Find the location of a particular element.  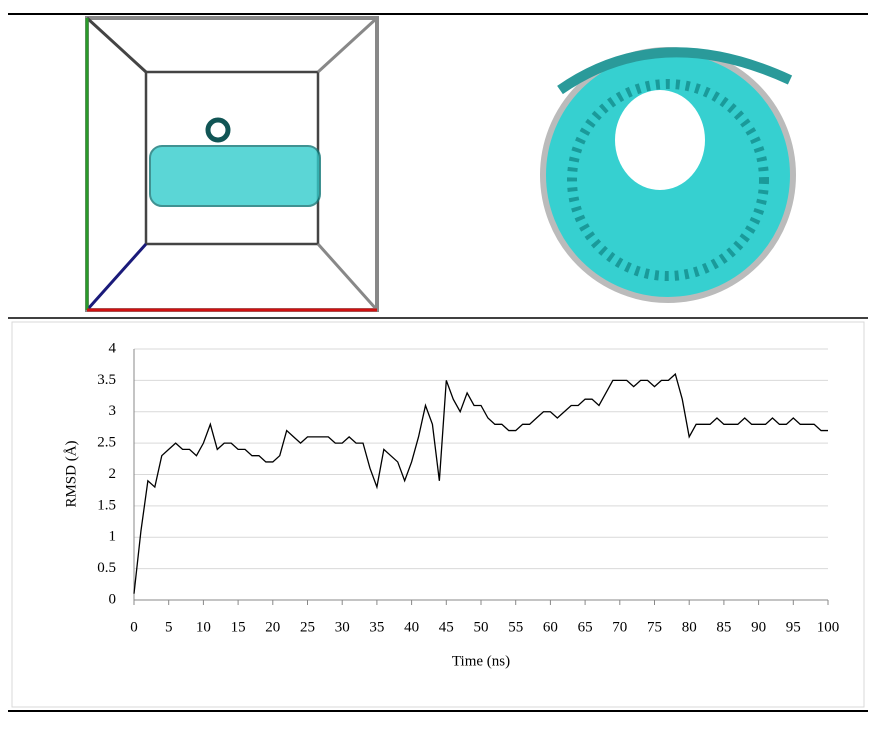

x-tick-label: 35 is located at coordinates (376, 627).